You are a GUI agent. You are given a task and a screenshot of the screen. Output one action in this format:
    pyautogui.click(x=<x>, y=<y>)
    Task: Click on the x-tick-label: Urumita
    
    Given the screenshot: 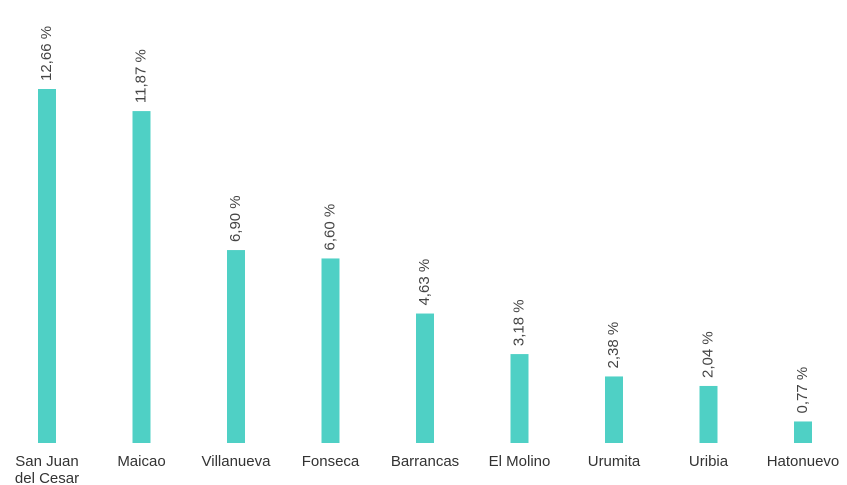 What is the action you would take?
    pyautogui.click(x=614, y=461)
    